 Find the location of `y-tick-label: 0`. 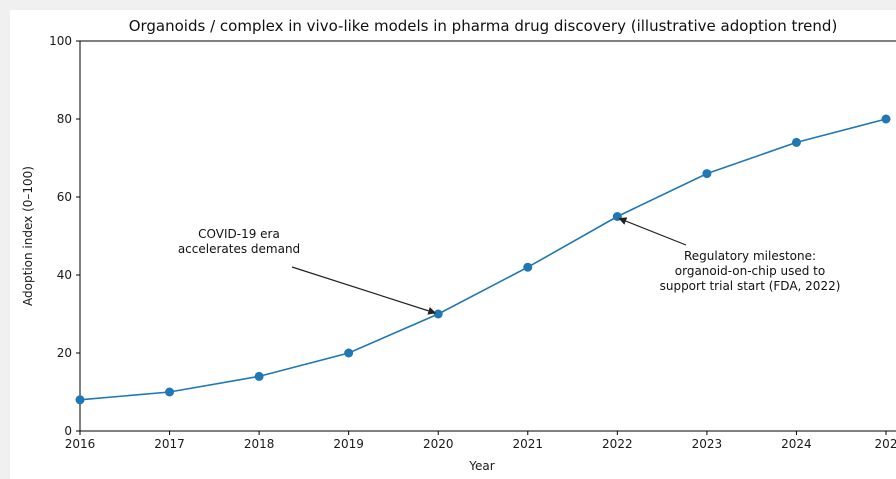

y-tick-label: 0 is located at coordinates (68, 431).